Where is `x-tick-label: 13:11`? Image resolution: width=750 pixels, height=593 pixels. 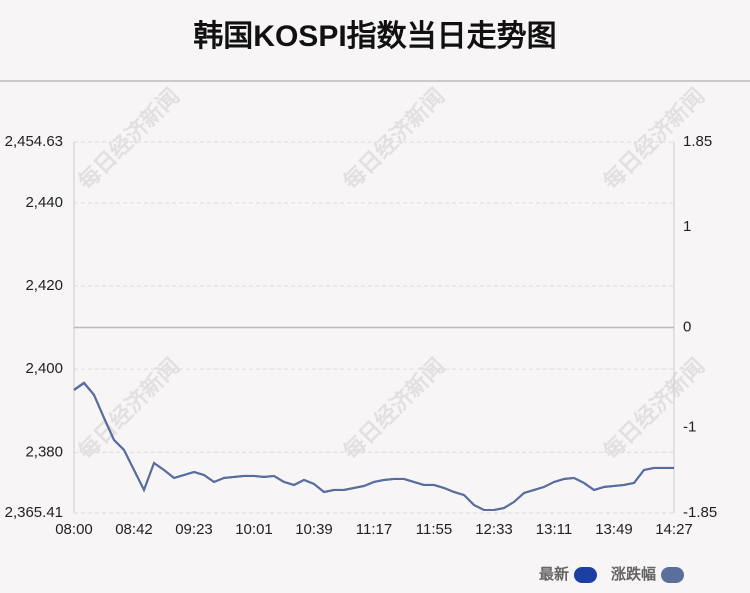 x-tick-label: 13:11 is located at coordinates (554, 529).